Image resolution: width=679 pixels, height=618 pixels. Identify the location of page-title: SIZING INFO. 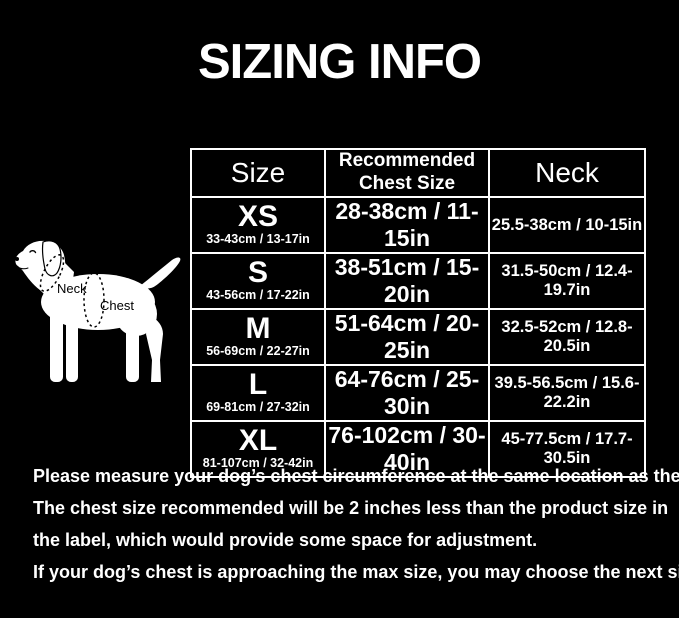
(340, 62).